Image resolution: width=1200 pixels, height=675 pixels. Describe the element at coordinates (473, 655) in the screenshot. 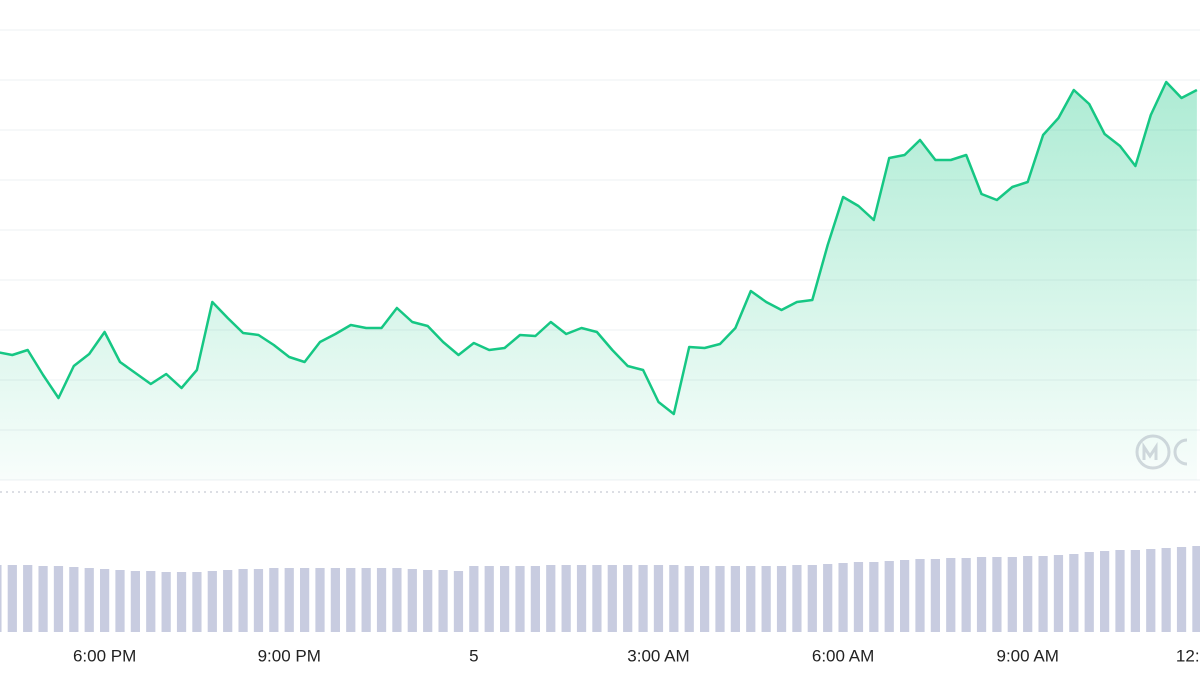

I see `x-tick-label: 5` at that location.